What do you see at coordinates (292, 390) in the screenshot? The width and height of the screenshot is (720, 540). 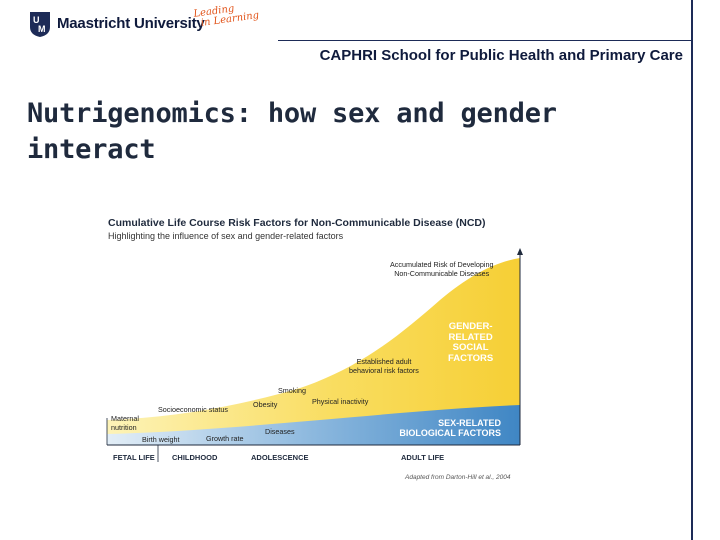 I see `smoking-label: Smoking` at bounding box center [292, 390].